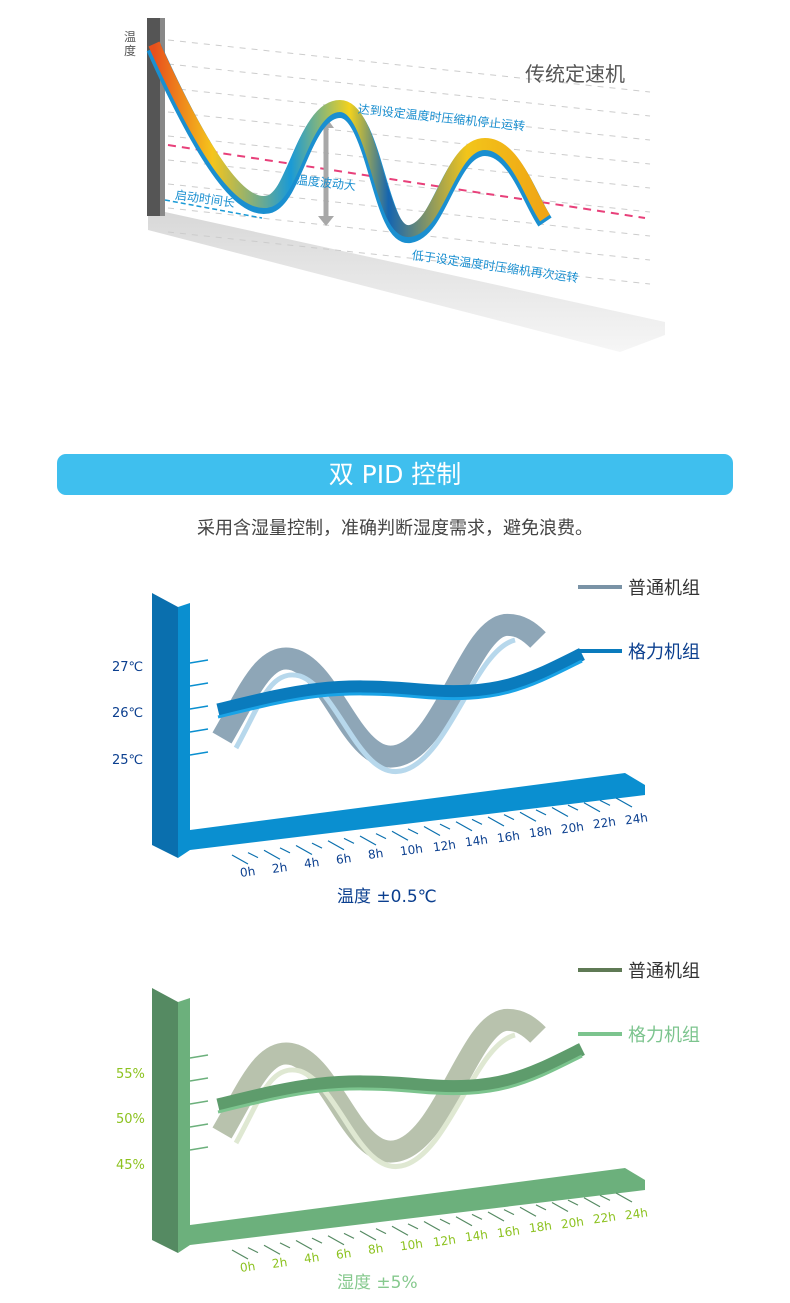  Describe the element at coordinates (395, 474) in the screenshot. I see `section-banner: 双 PID 控制` at that location.